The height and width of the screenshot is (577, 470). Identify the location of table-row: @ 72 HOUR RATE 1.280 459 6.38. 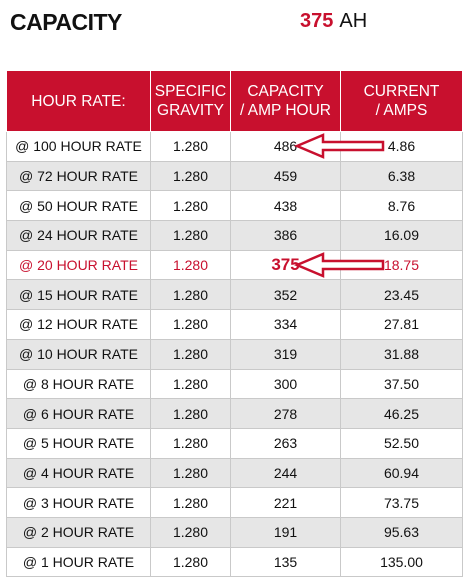
(234, 176).